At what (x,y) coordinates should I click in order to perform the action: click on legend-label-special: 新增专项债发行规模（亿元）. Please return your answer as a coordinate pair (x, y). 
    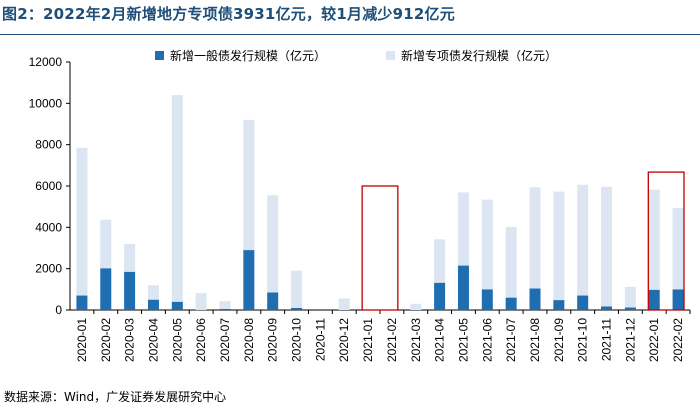
    Looking at the image, I should click on (479, 56).